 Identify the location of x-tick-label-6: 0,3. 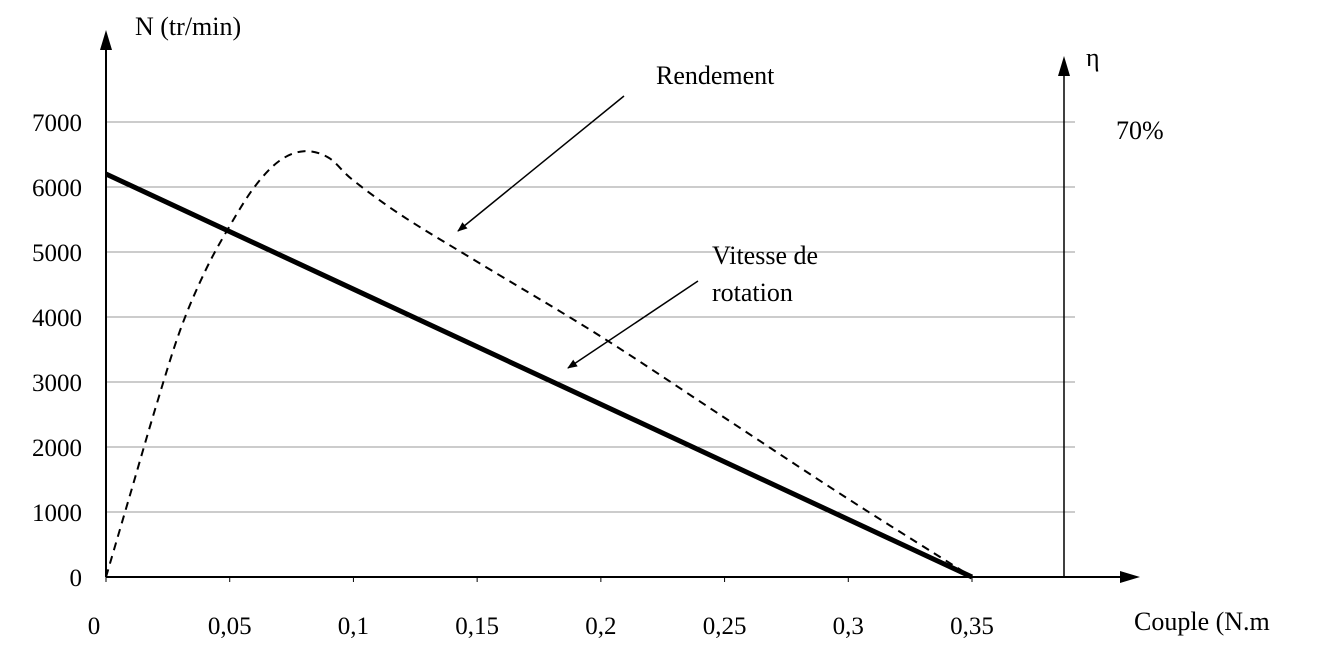
(848, 626).